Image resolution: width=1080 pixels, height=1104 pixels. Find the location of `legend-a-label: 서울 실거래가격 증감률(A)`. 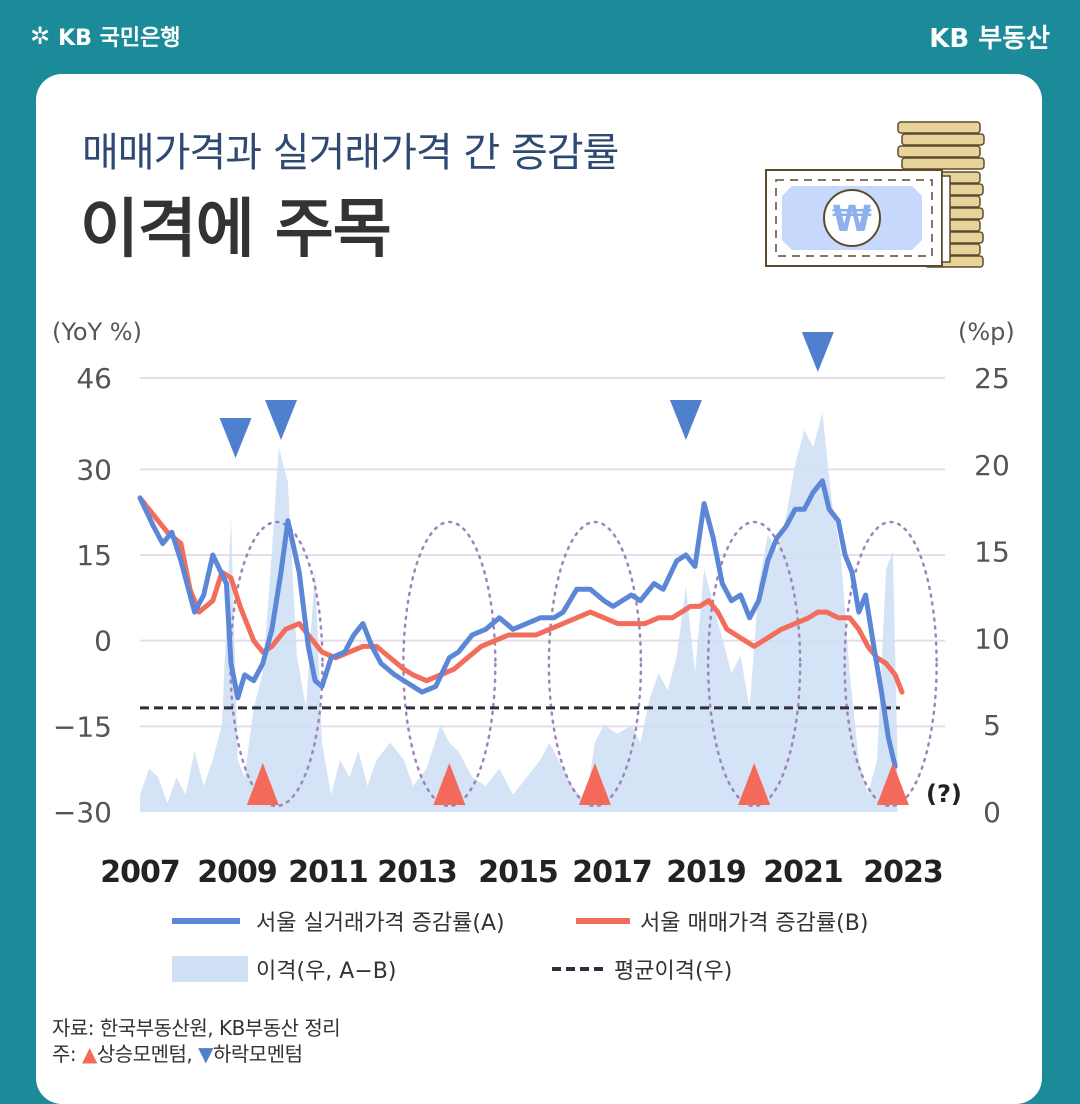

legend-a-label: 서울 실거래가격 증감률(A) is located at coordinates (380, 923).